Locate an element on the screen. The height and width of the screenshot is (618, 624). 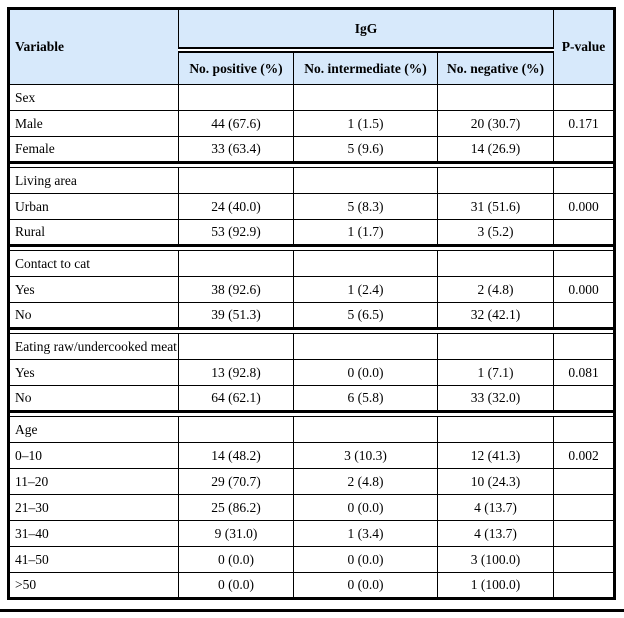
table-row: 11–20 29 (70.7) 2 (4.8) 10 (24.3) is located at coordinates (312, 481).